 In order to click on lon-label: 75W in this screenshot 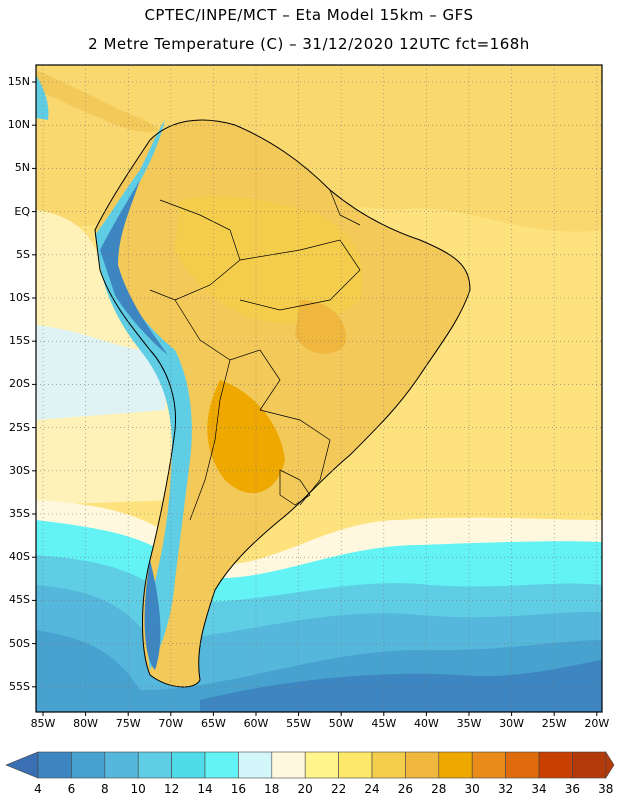, I will do `click(128, 723)`.